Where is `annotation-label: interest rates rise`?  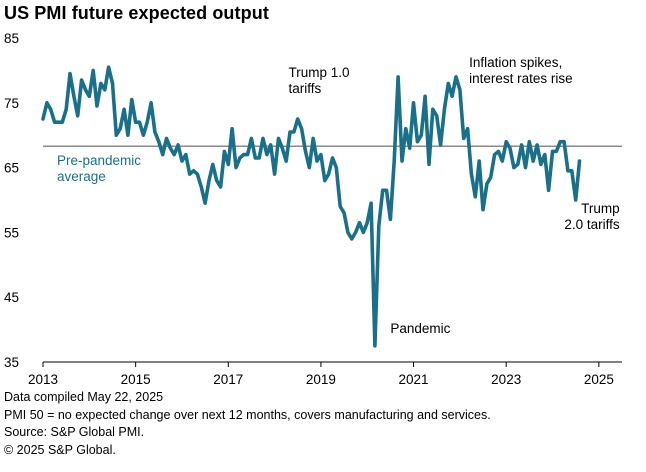 annotation-label: interest rates rise is located at coordinates (521, 78).